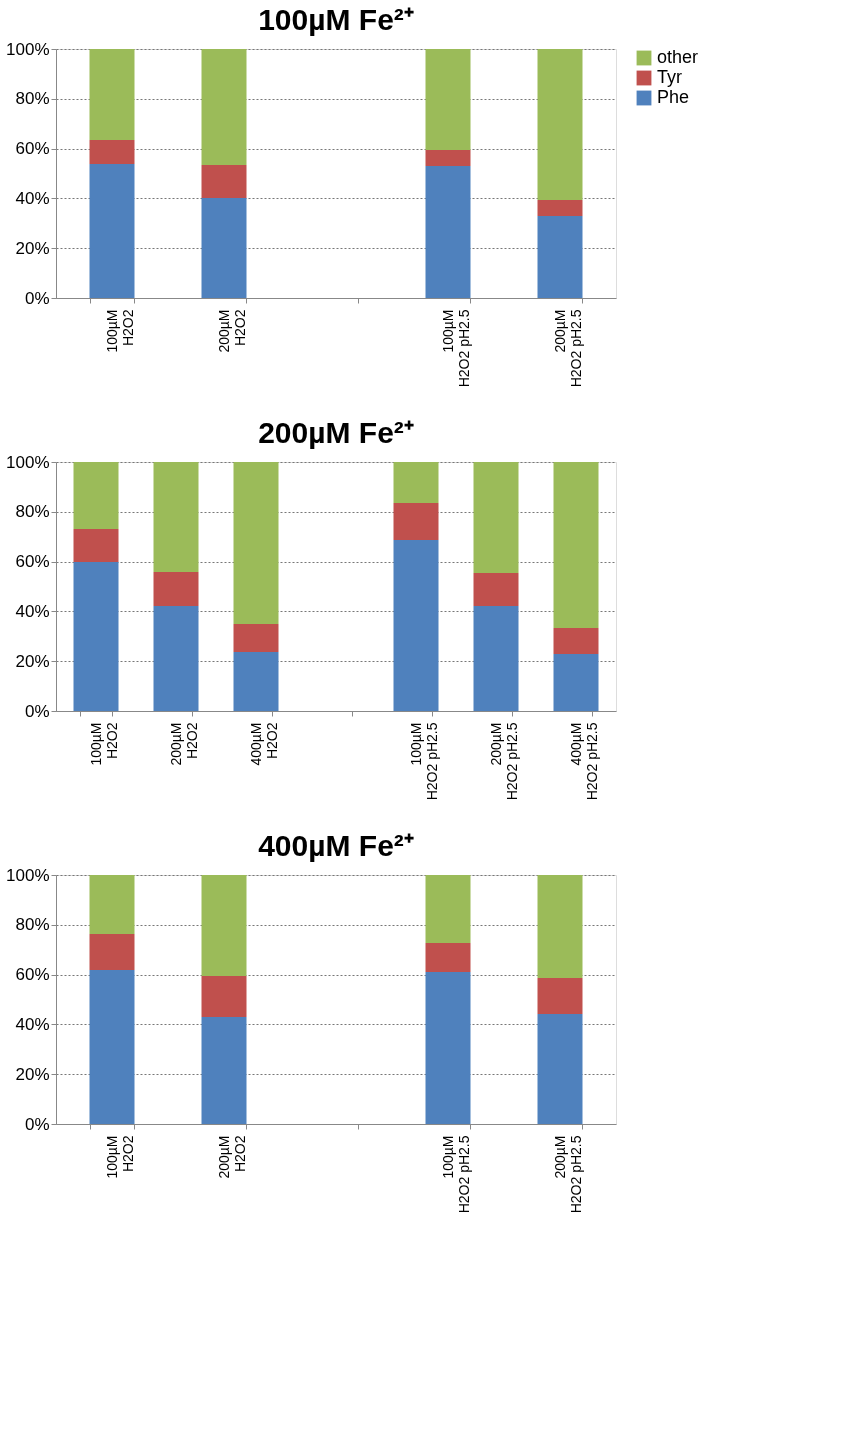 Image resolution: width=862 pixels, height=1431 pixels. What do you see at coordinates (583, 761) in the screenshot?
I see `x-tick-label: 400µM H2O2 pH2.5` at bounding box center [583, 761].